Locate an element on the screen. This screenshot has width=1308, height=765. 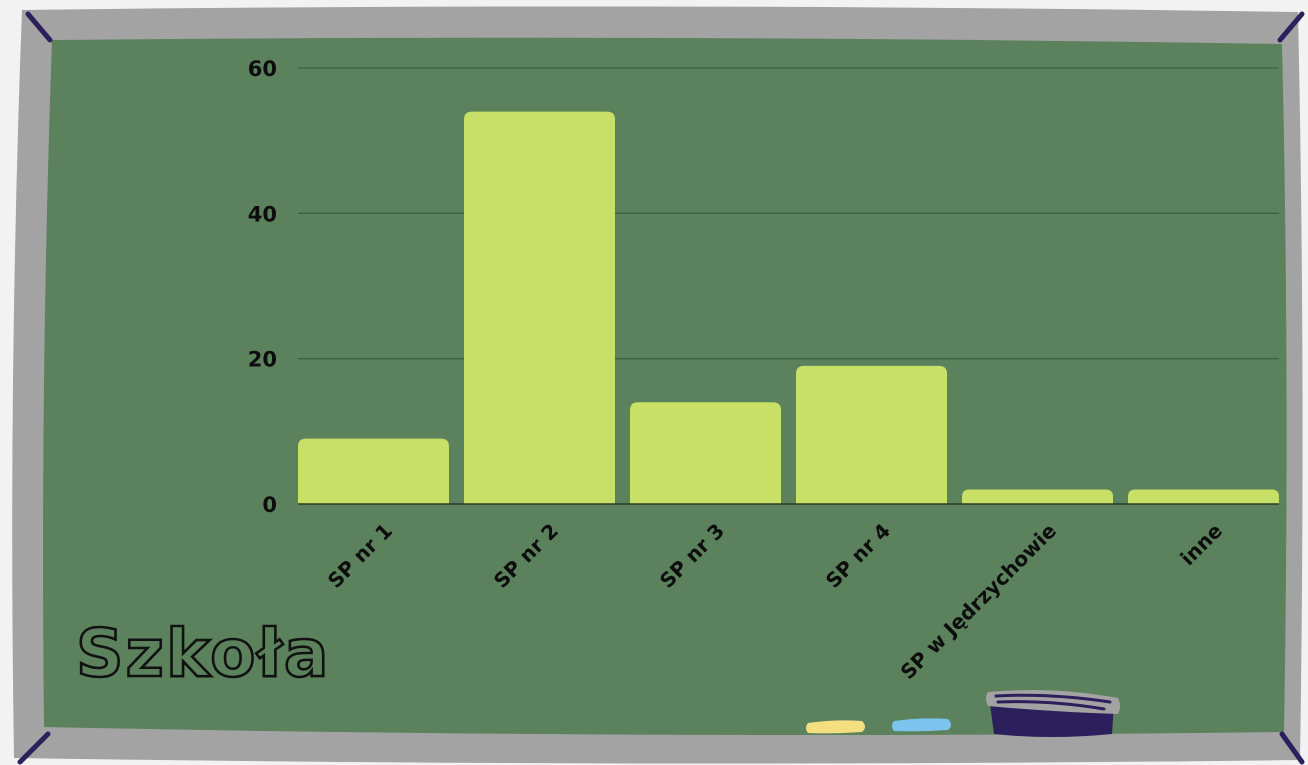
y-tick-label: 60 is located at coordinates (262, 69).